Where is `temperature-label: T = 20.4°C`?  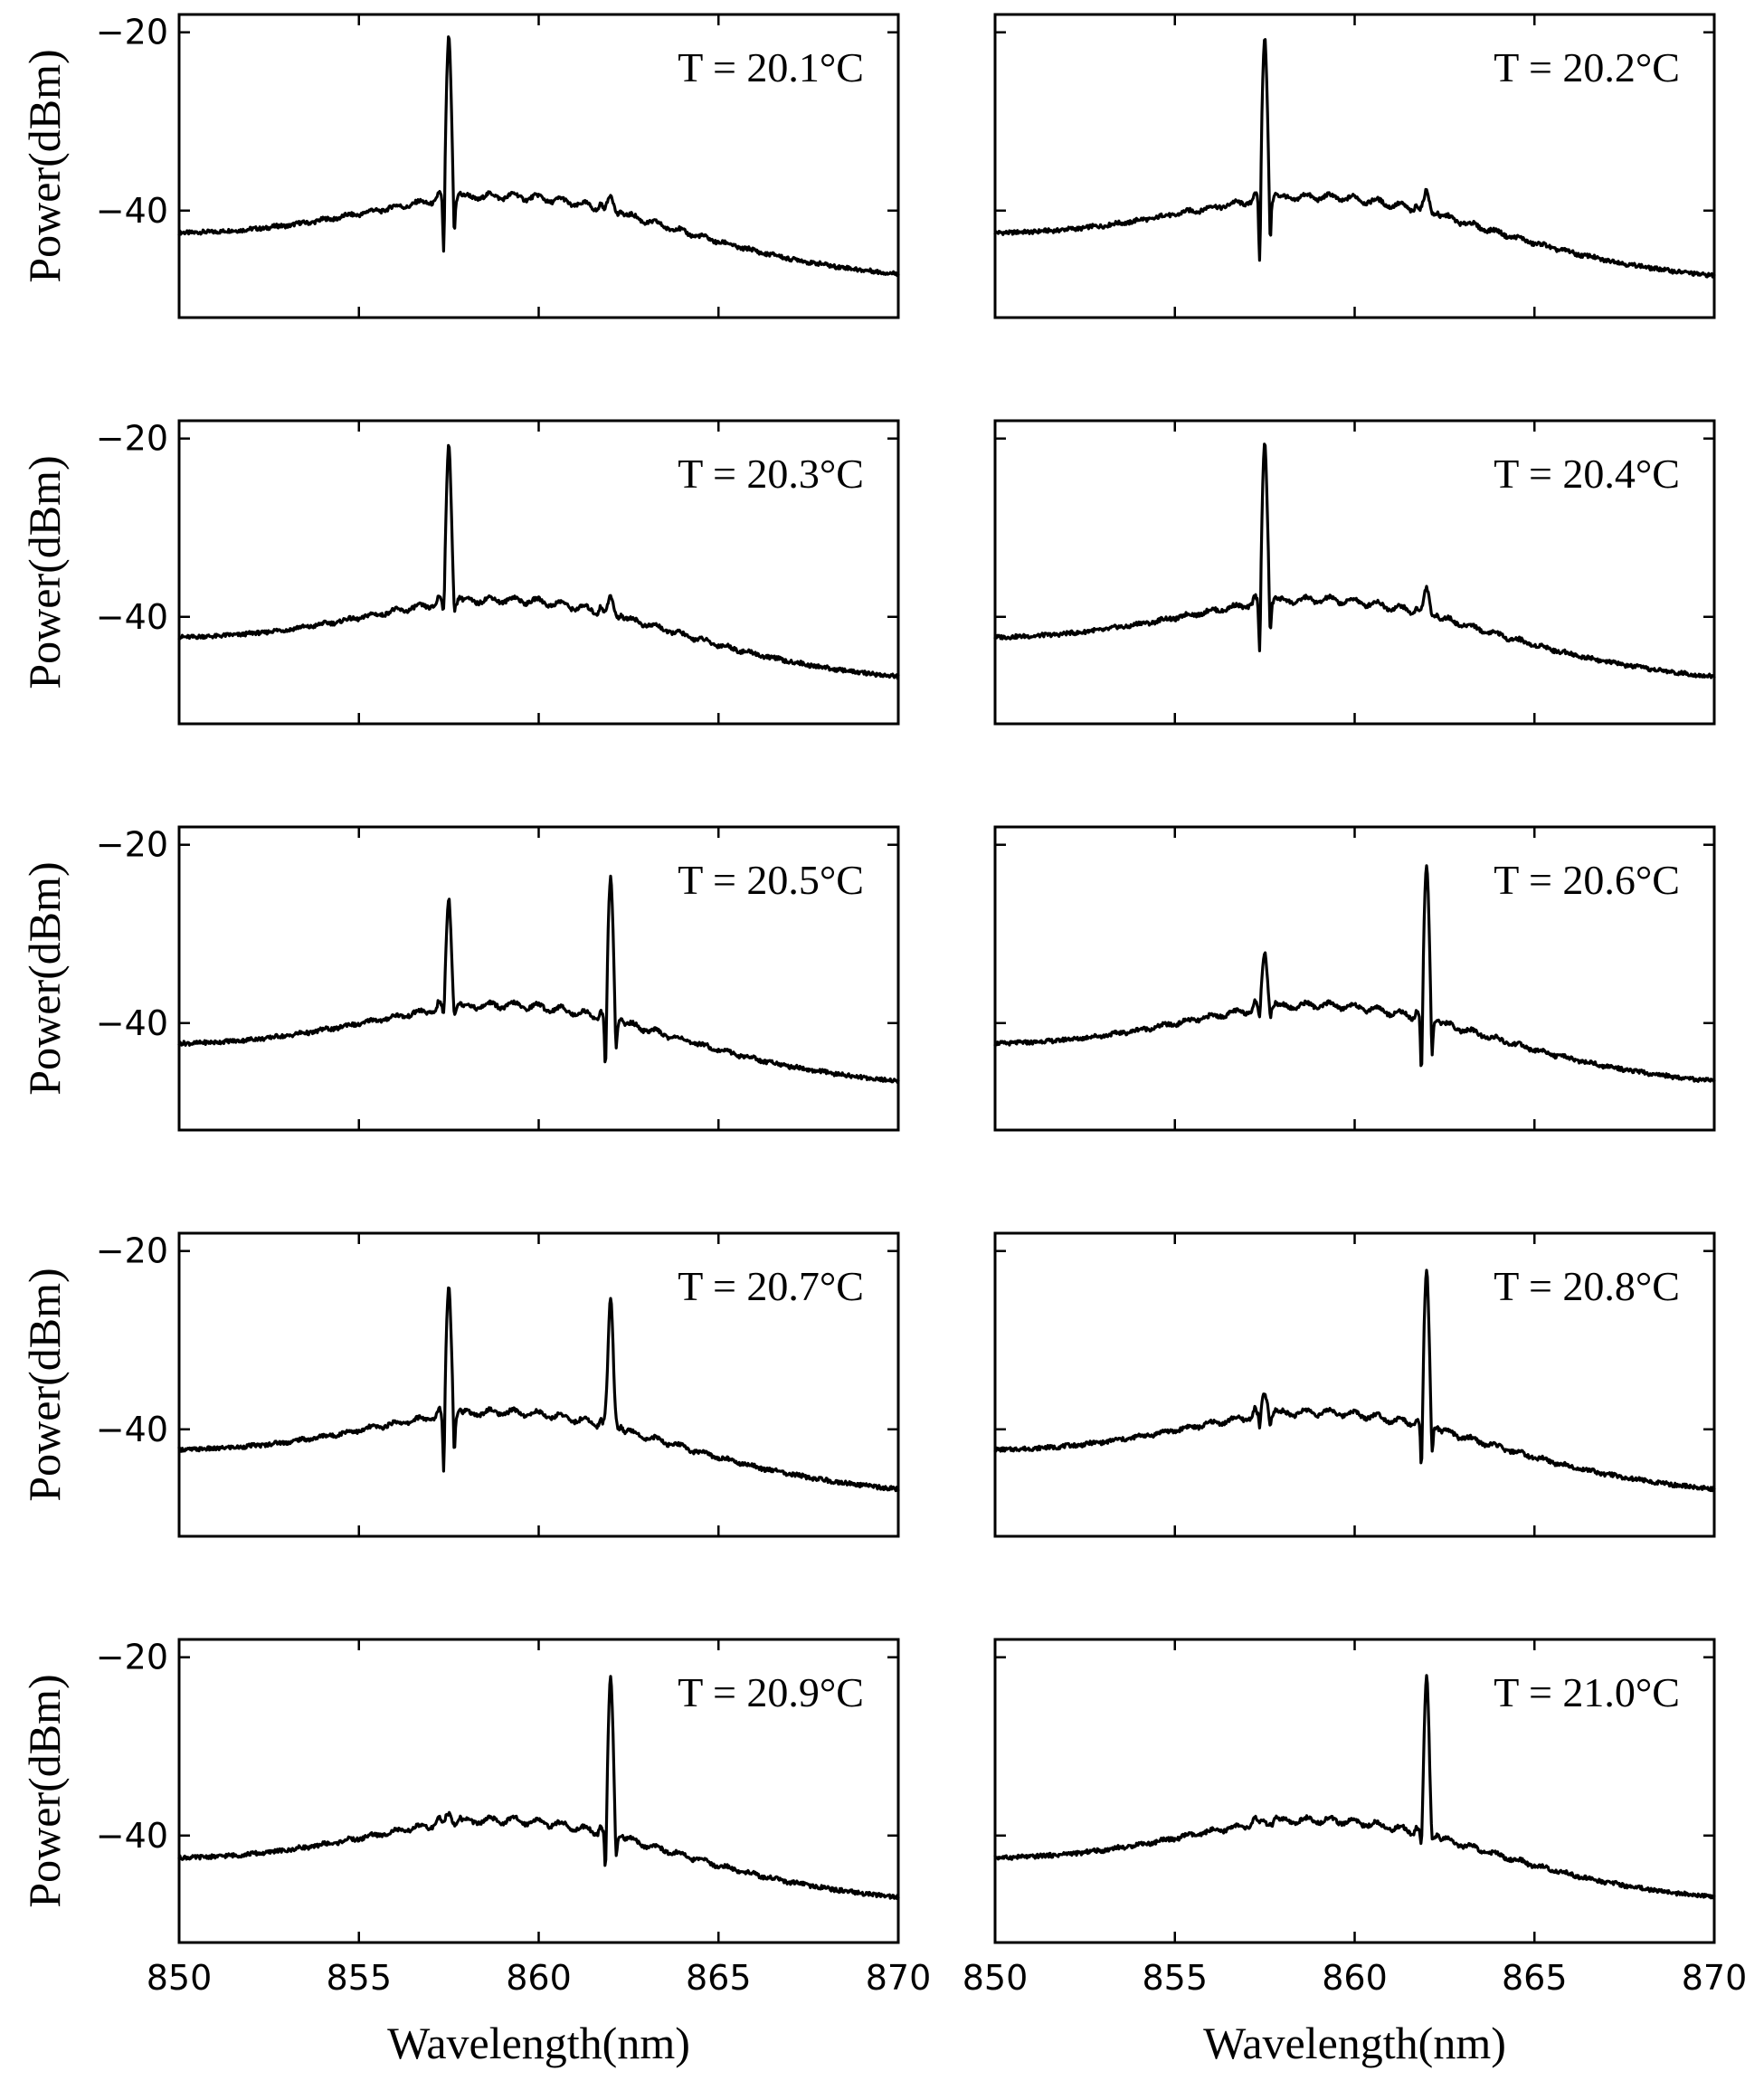
temperature-label: T = 20.4°C is located at coordinates (1587, 474).